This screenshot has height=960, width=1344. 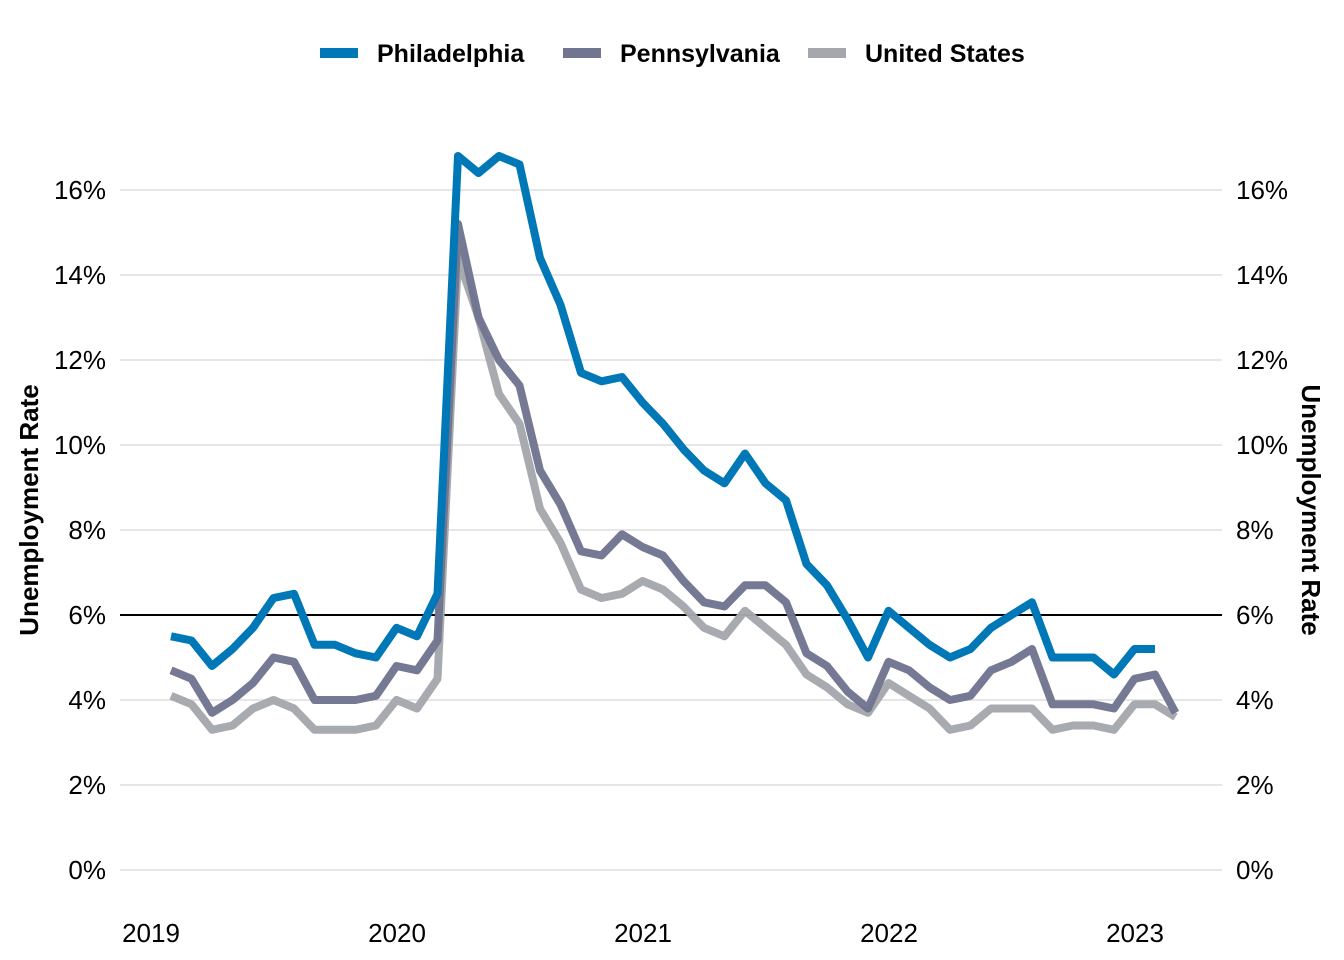 I want to click on x-tick-2023: 2023, so click(x=1135, y=933).